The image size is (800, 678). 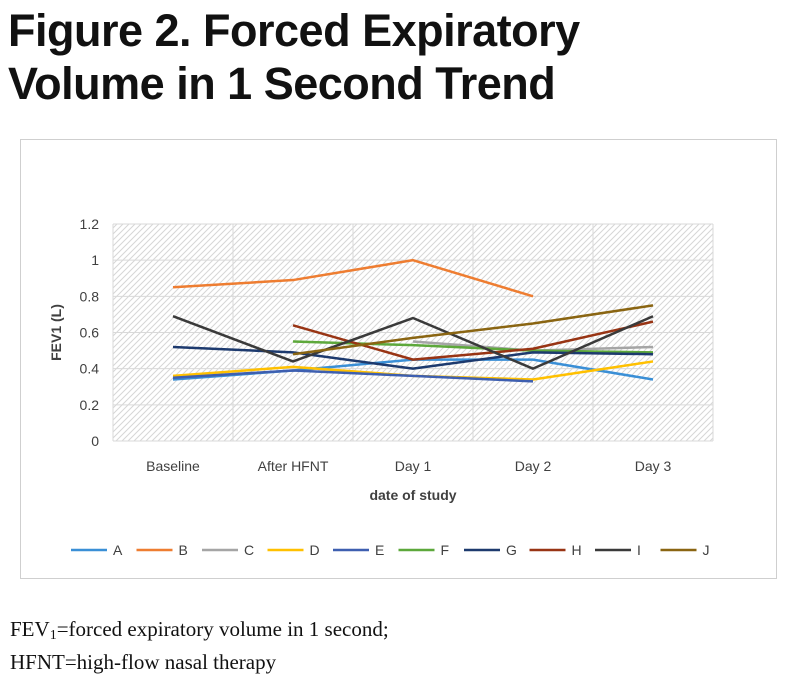 I want to click on footnote-fev-definition: =forced expiratory volume in 1 second;, so click(x=222, y=629).